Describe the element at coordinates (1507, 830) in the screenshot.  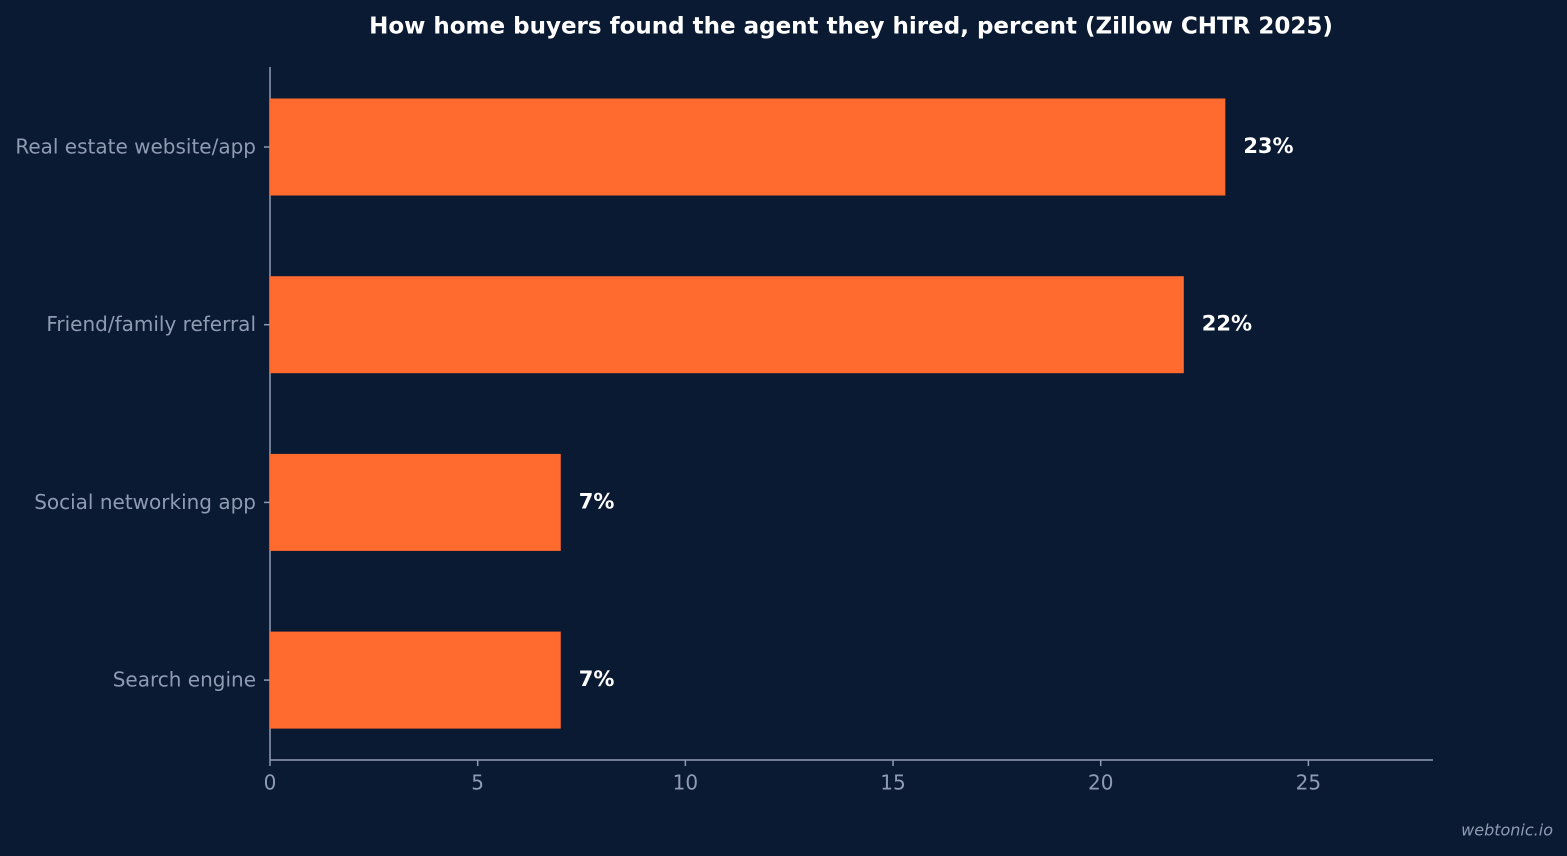
I see `watermark: webtonic.io` at that location.